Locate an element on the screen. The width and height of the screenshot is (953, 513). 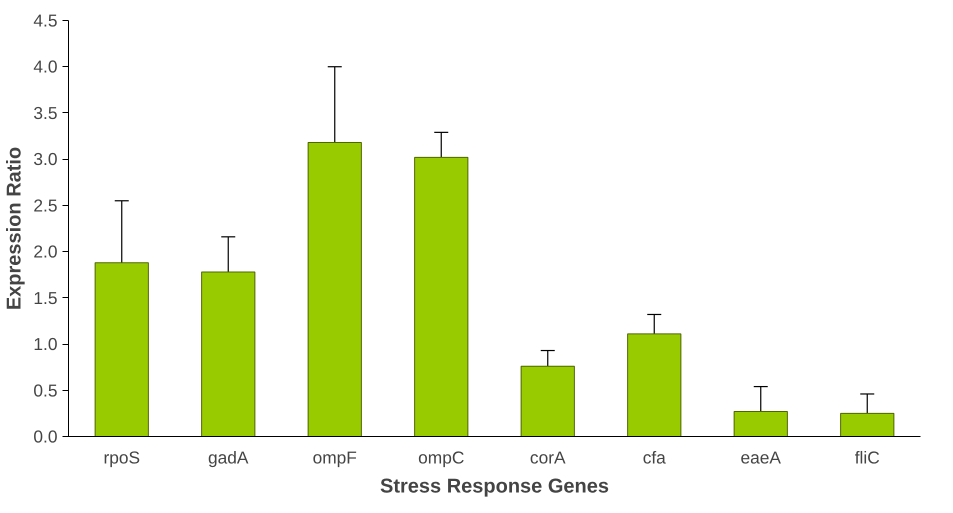
y-tick-label: 3.5 is located at coordinates (45, 112).